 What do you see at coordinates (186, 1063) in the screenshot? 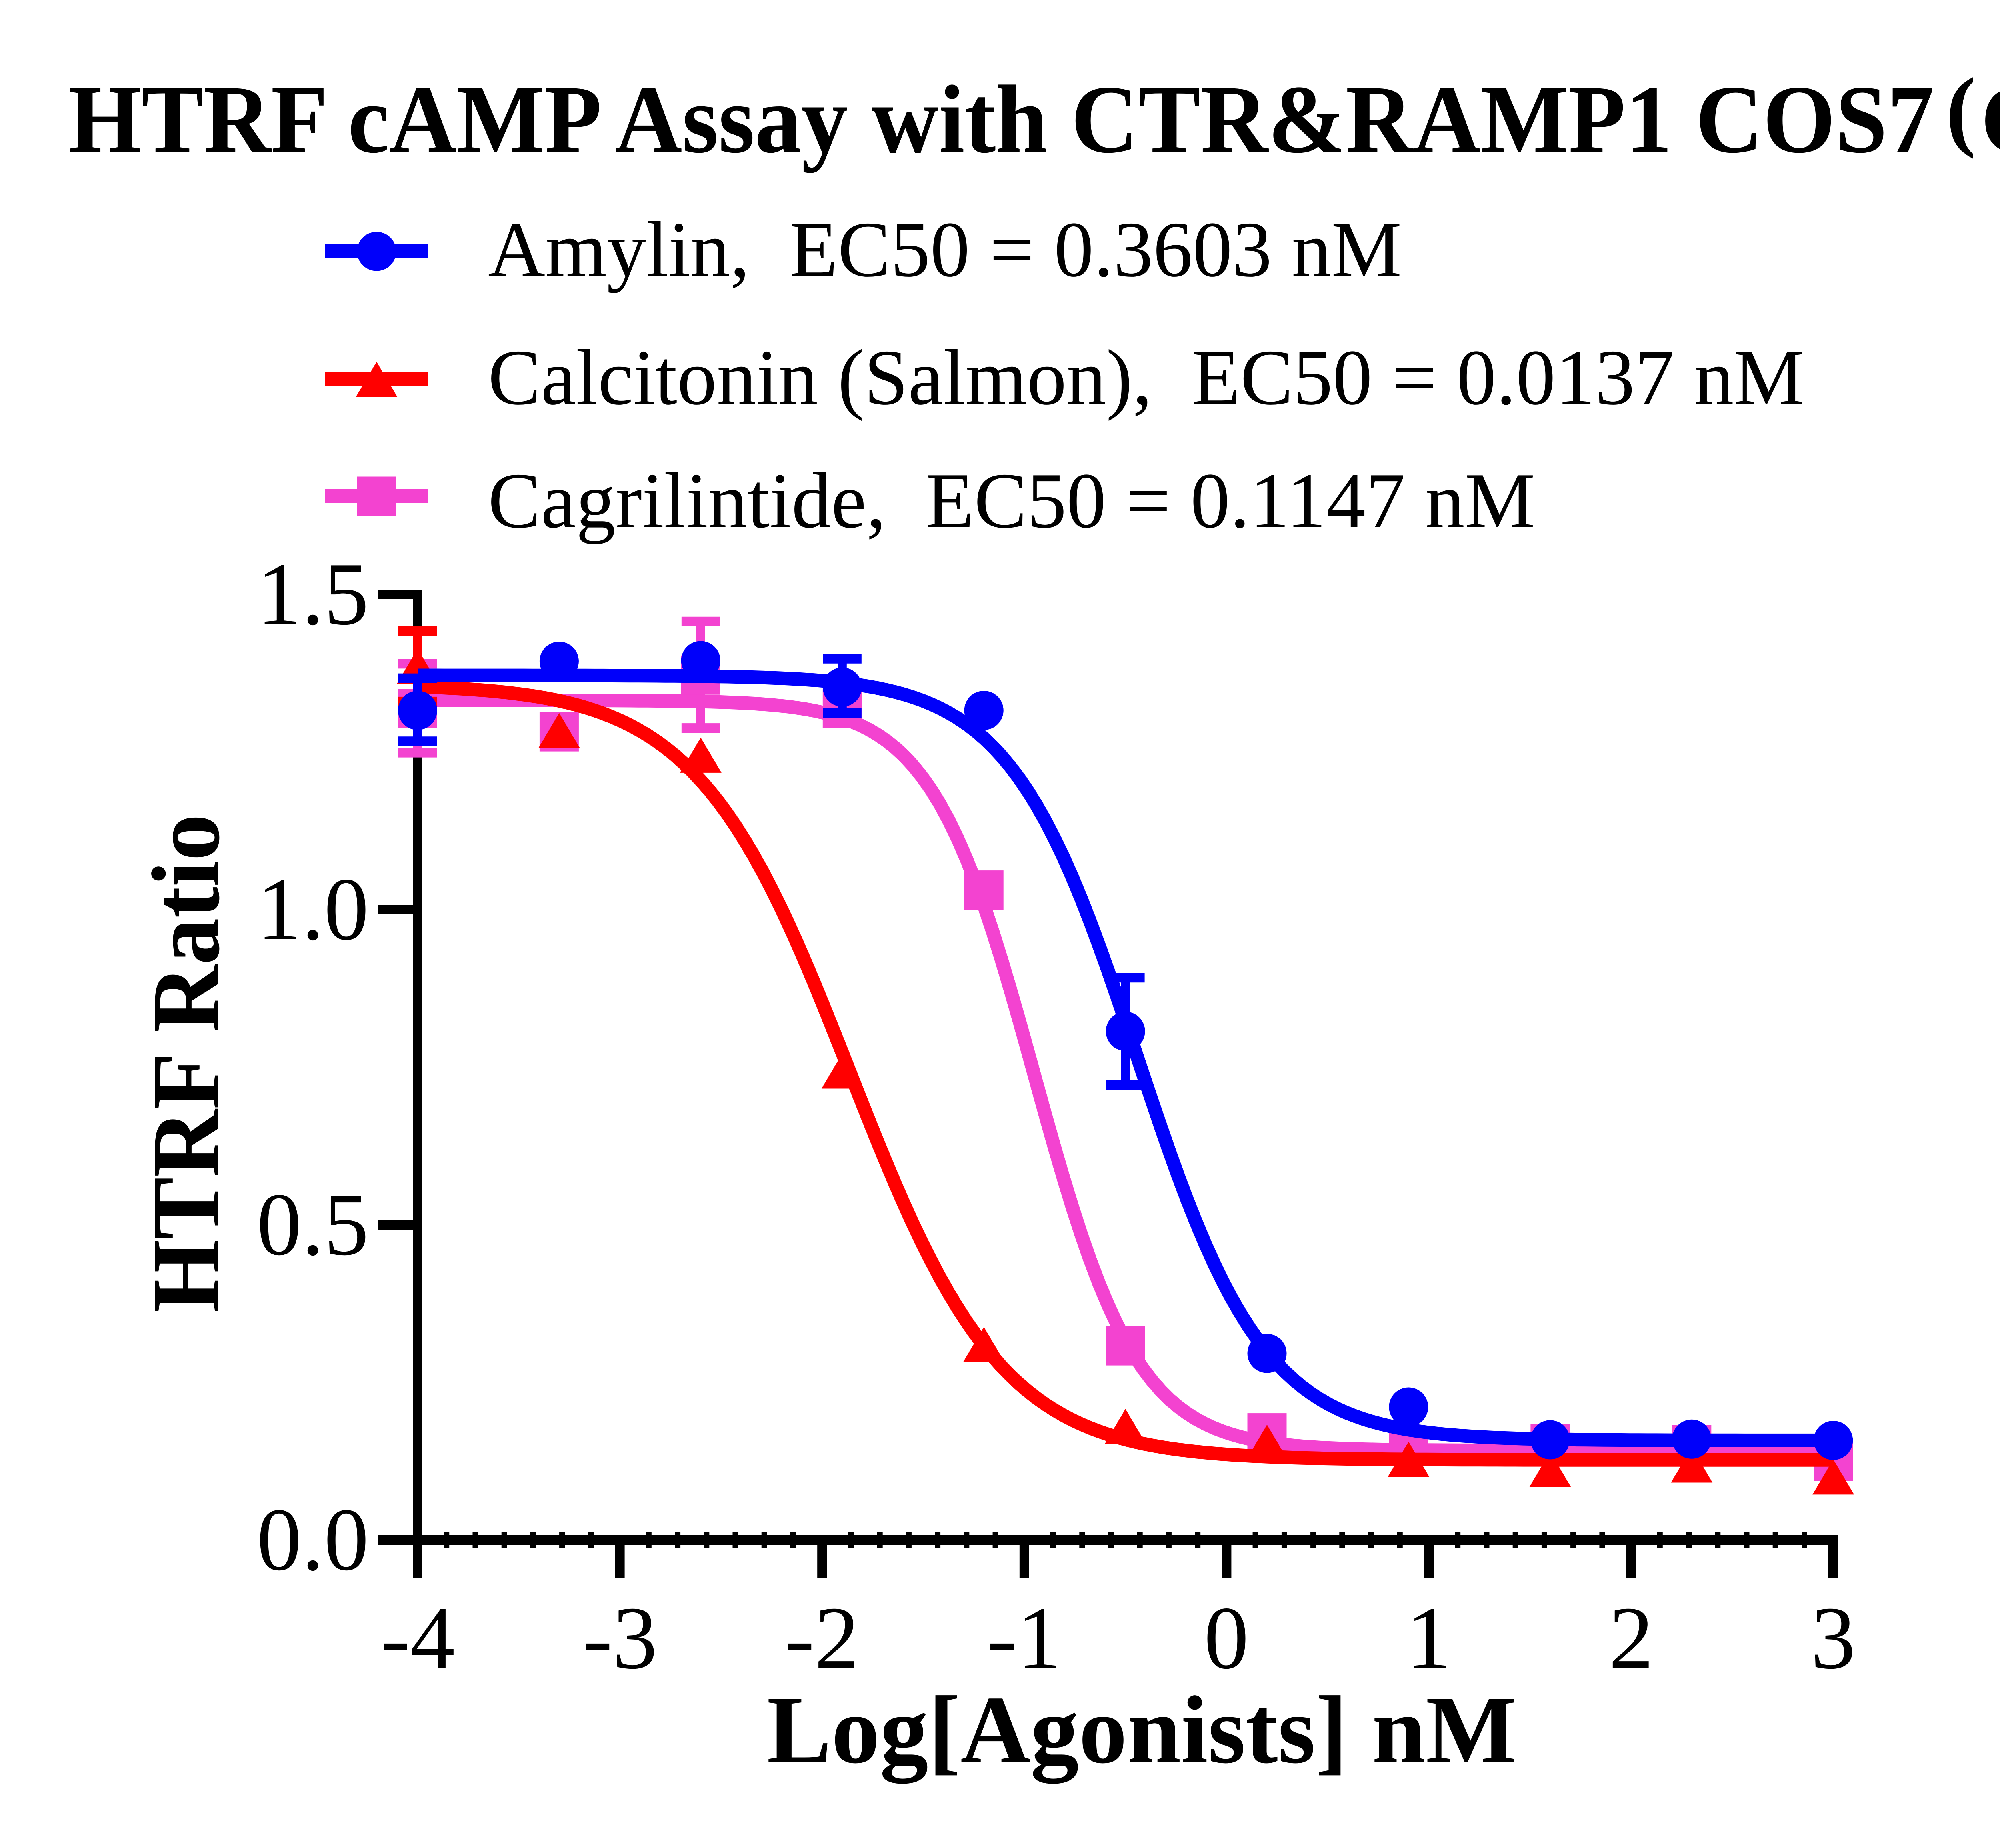
I see `svg-text: HTRF Ratio` at bounding box center [186, 1063].